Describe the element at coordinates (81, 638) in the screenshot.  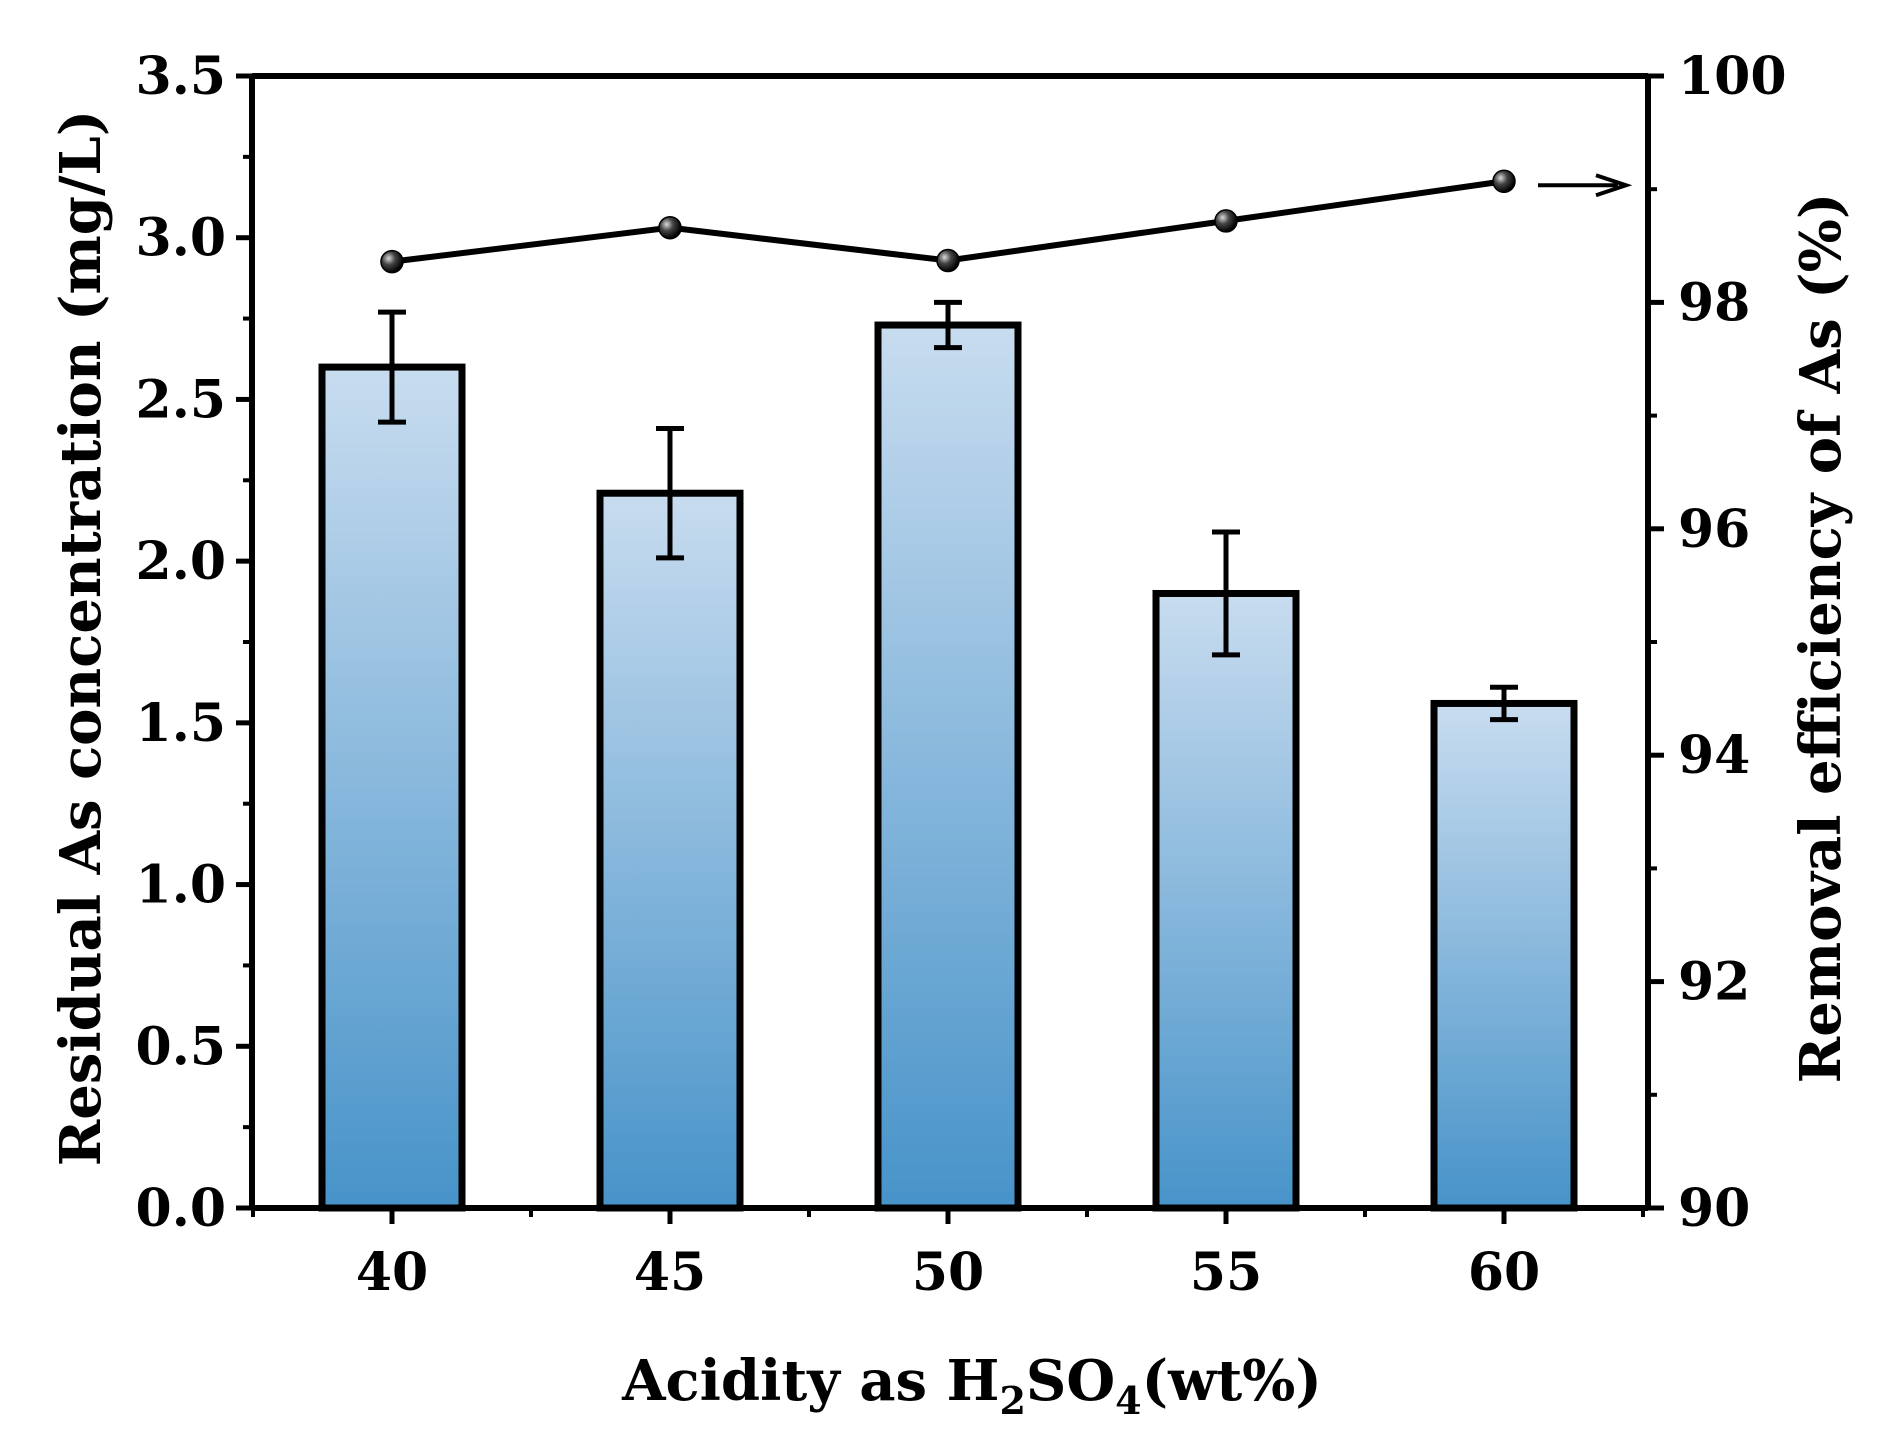
I see `left-y-axis-title: Residual As concentration (mg/L)` at that location.